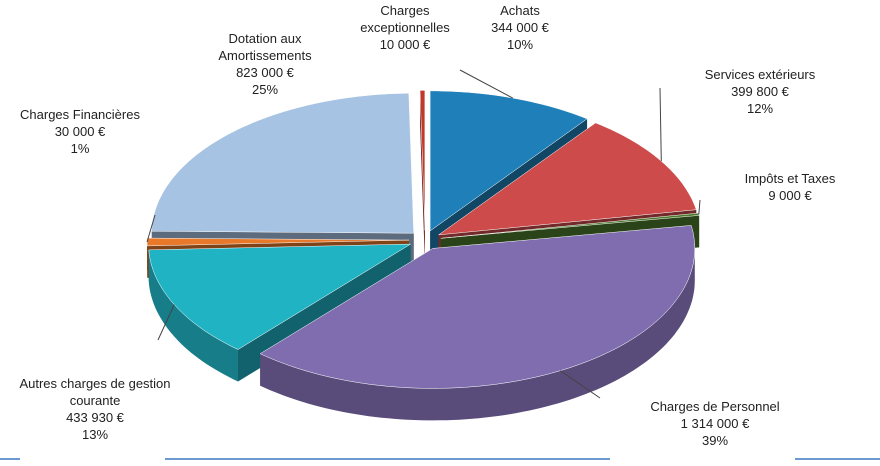 This screenshot has height=466, width=880. What do you see at coordinates (715, 440) in the screenshot?
I see `percent-label: 39%` at bounding box center [715, 440].